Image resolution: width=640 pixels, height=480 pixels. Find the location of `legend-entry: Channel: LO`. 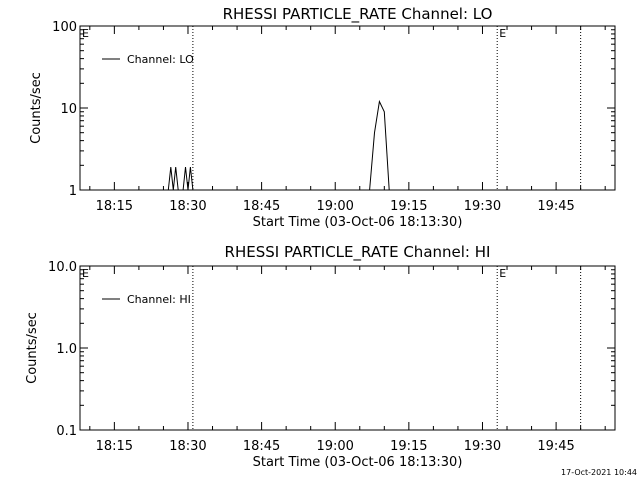

legend-entry: Channel: LO is located at coordinates (160, 59).